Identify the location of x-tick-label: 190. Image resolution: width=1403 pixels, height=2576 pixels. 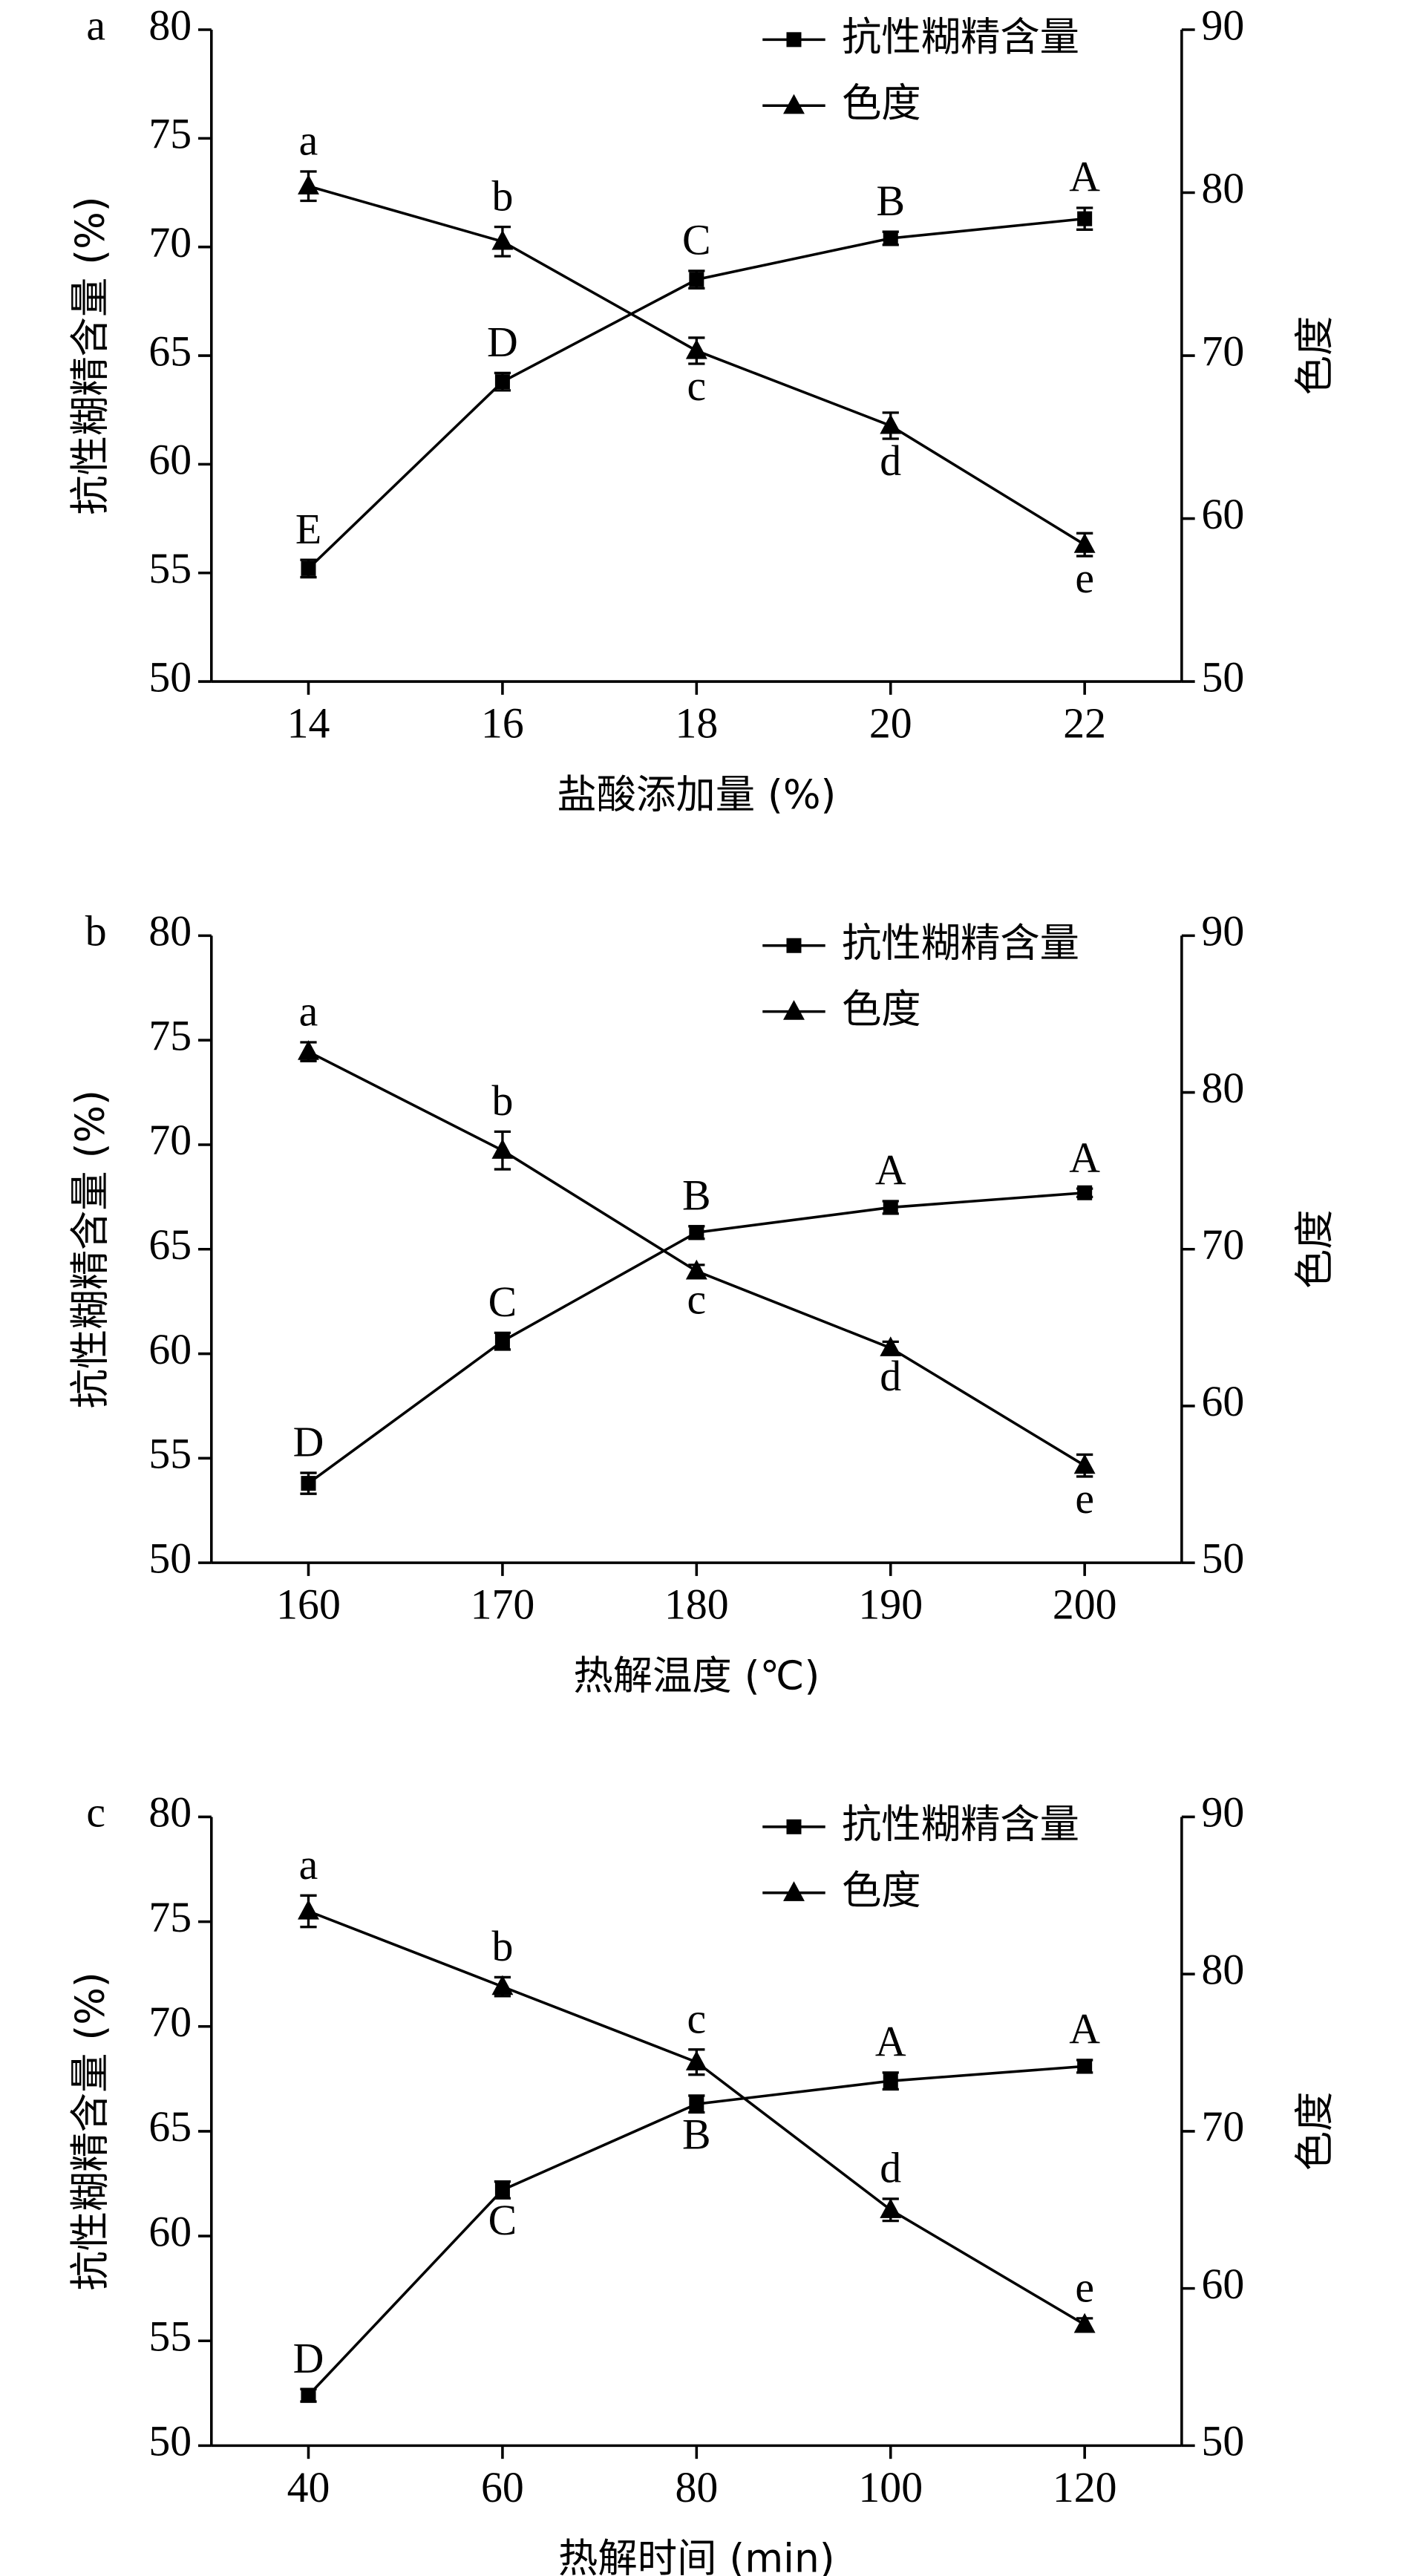
(890, 1605).